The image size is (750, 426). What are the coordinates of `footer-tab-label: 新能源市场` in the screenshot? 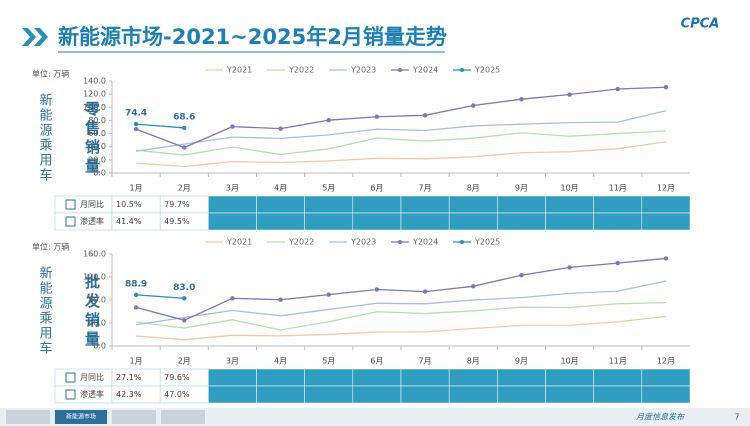 It's located at (81, 417).